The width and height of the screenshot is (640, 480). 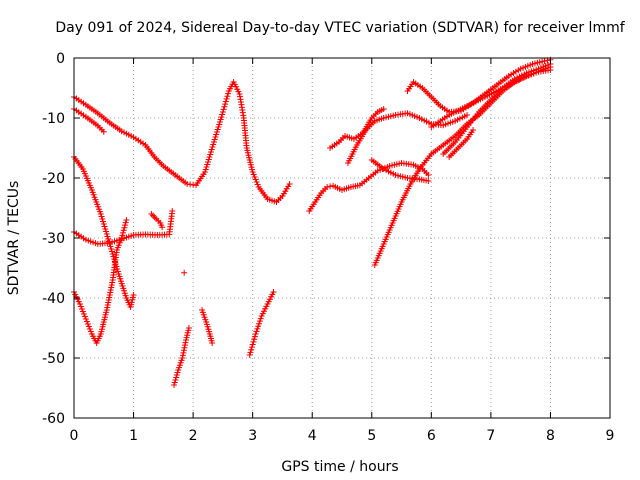 What do you see at coordinates (157, 221) in the screenshot?
I see `series-arc-f` at bounding box center [157, 221].